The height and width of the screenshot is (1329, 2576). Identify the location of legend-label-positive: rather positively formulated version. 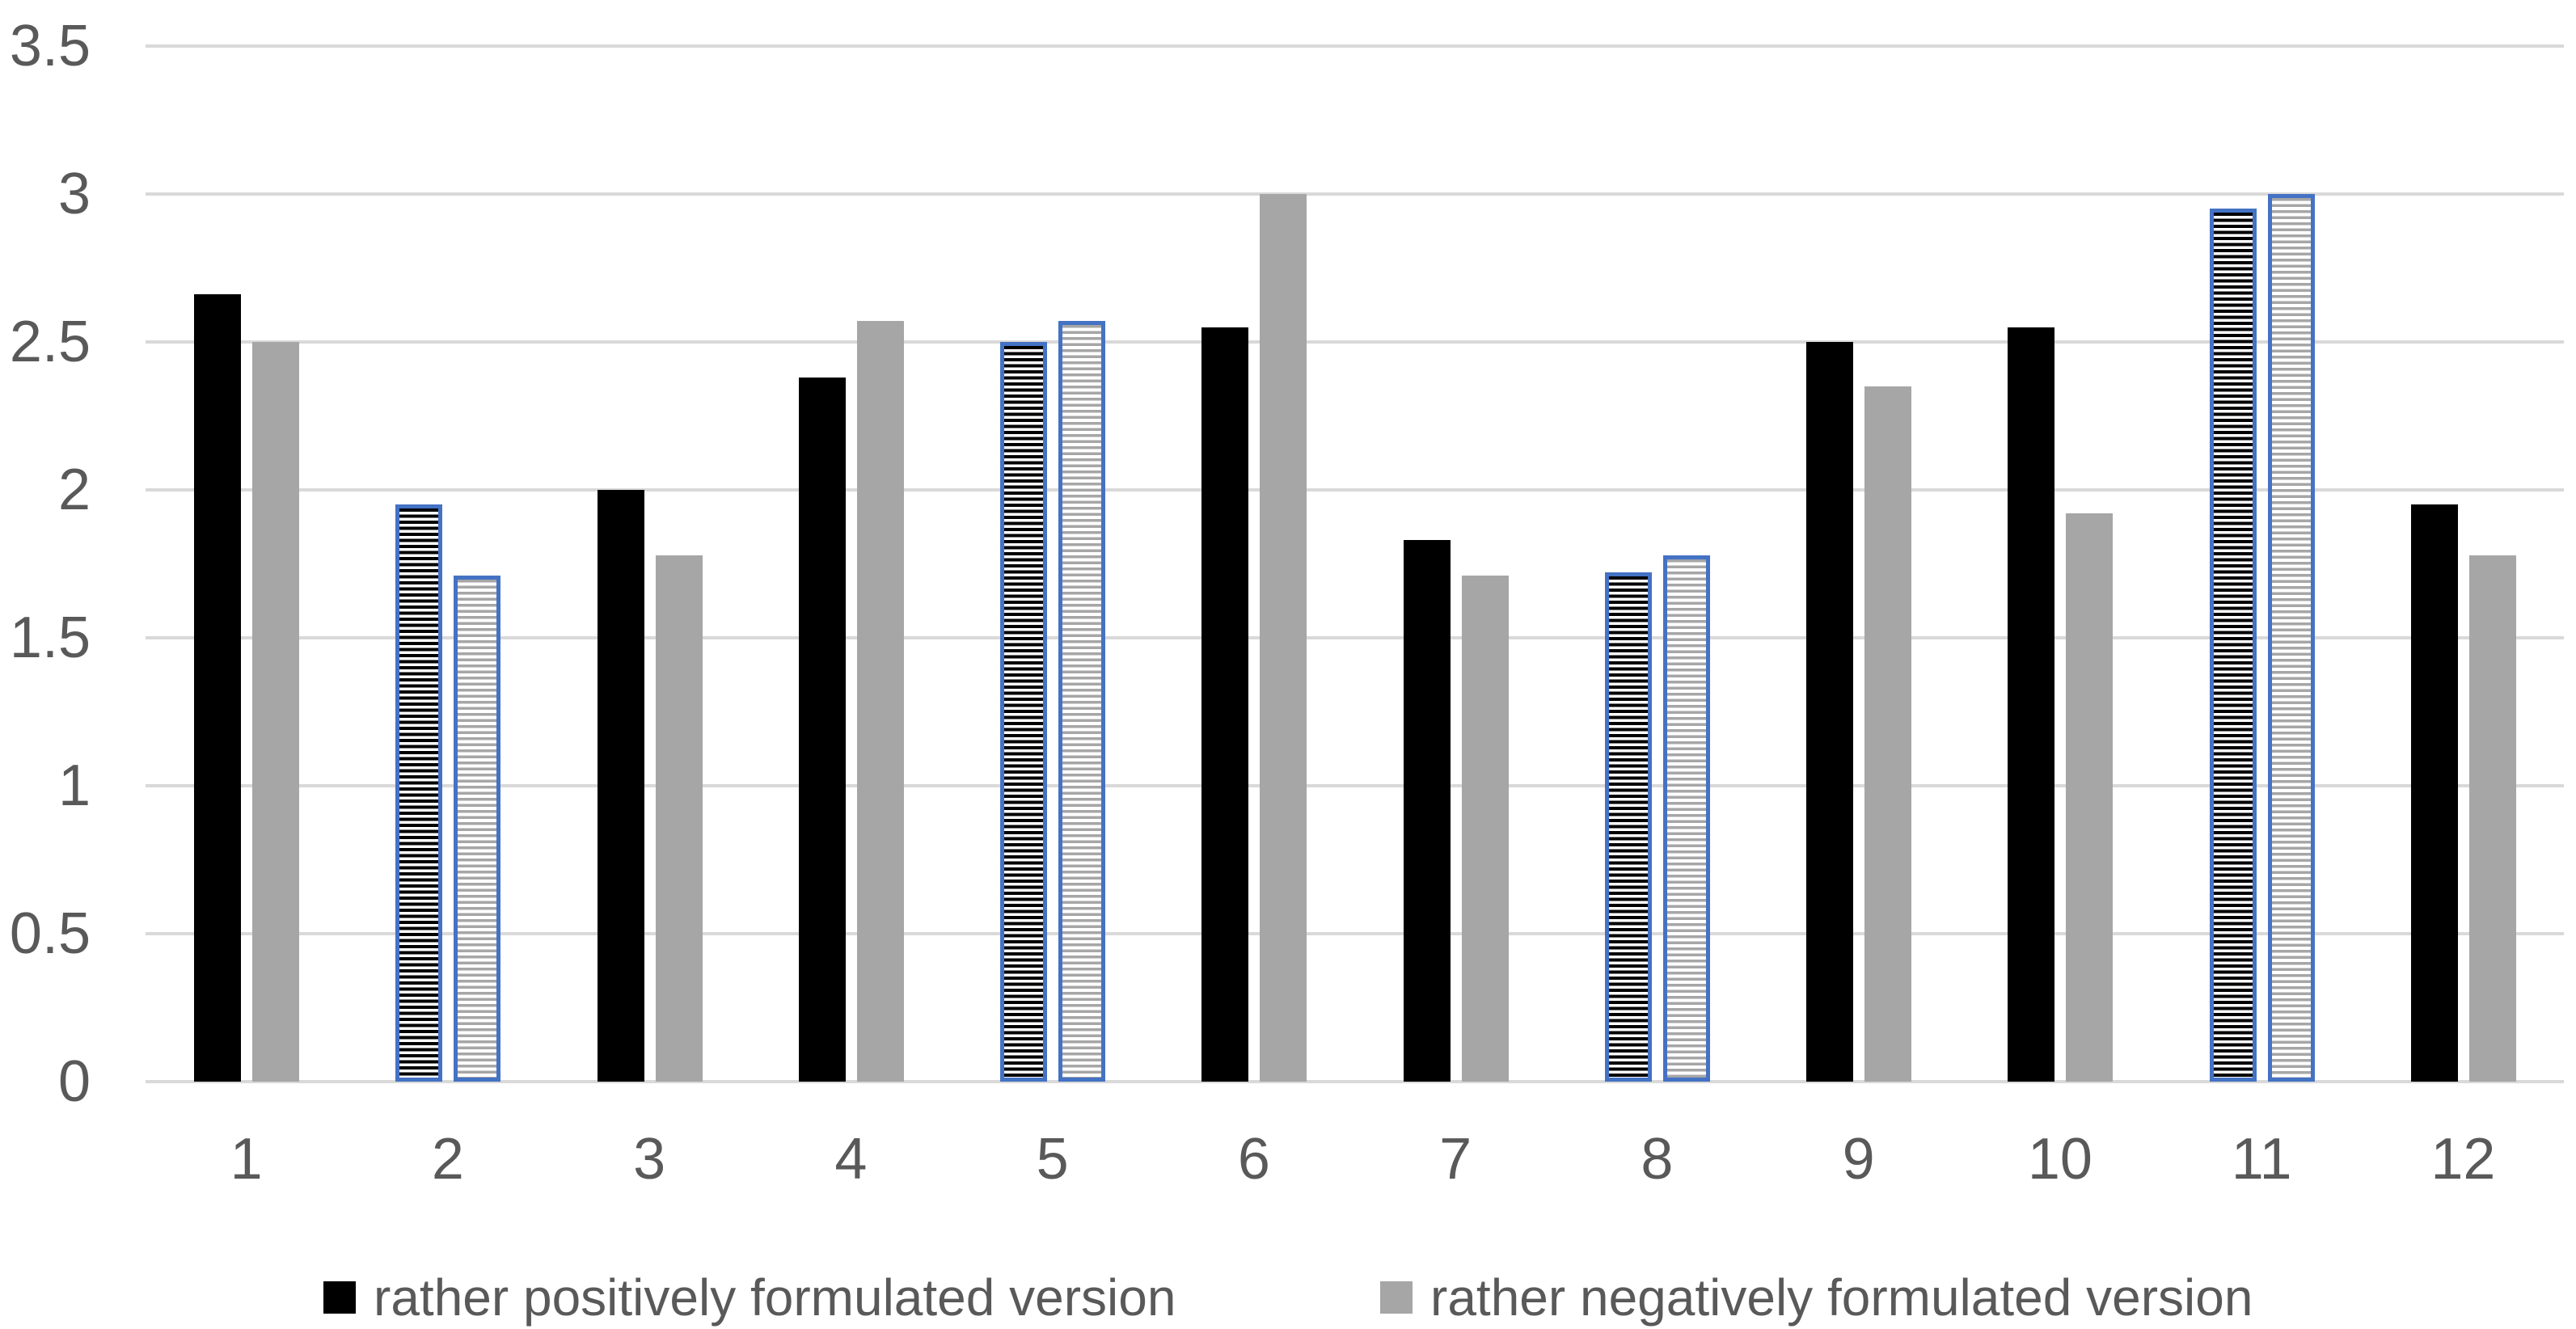
(775, 1298).